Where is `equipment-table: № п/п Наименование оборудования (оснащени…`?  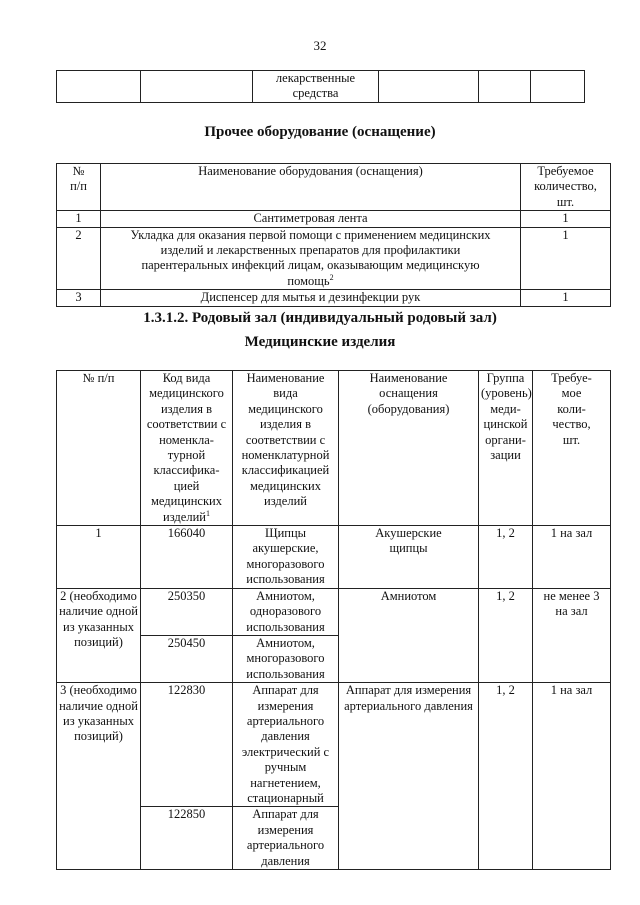
equipment-table: № п/п Наименование оборудования (оснащени… is located at coordinates (333, 234).